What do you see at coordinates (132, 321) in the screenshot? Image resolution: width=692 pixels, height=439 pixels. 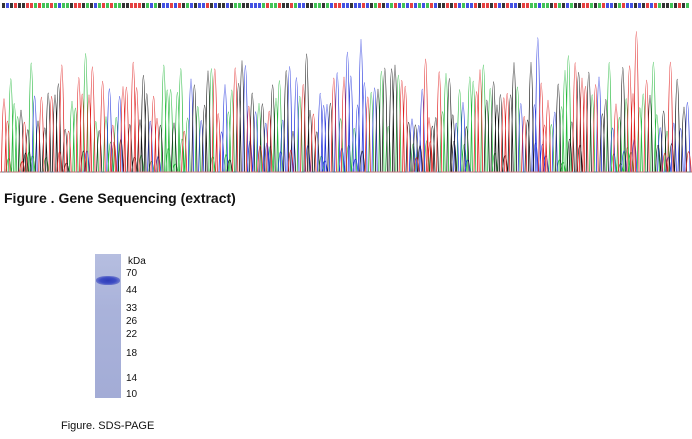 I see `marker-26: 26` at bounding box center [132, 321].